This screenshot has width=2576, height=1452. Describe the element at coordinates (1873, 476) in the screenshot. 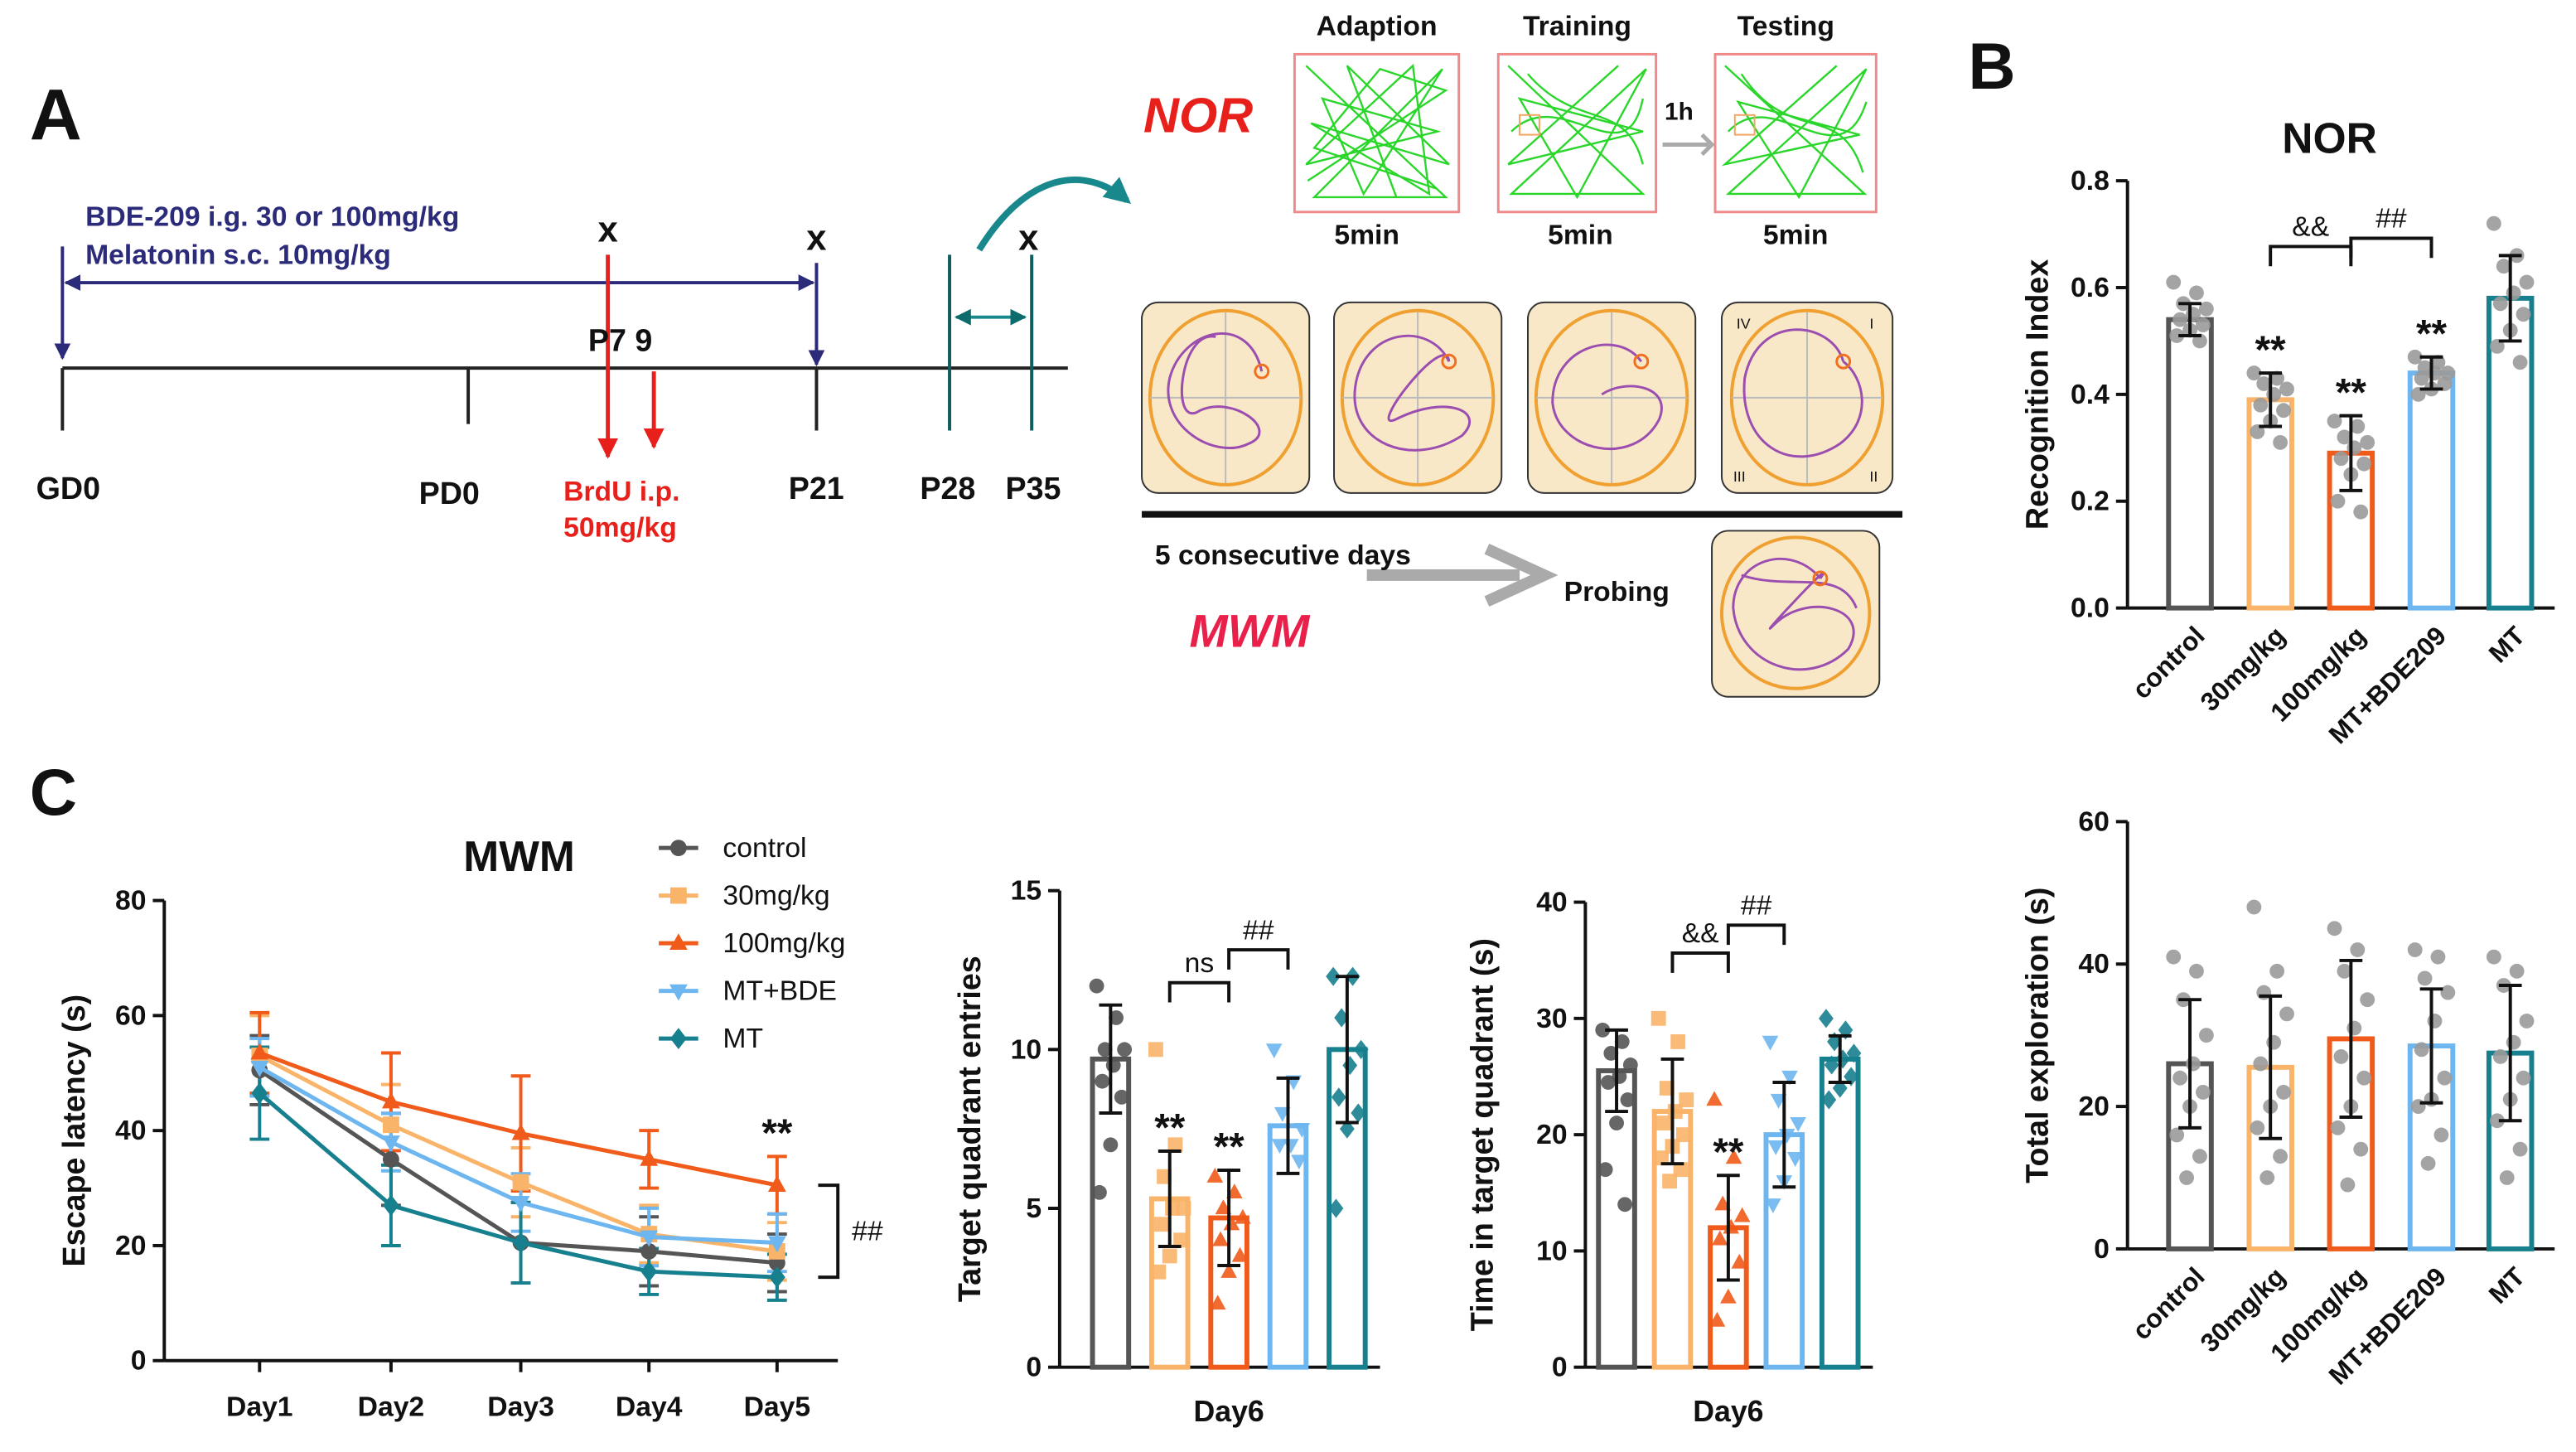

I see `quadrant-label: II` at that location.